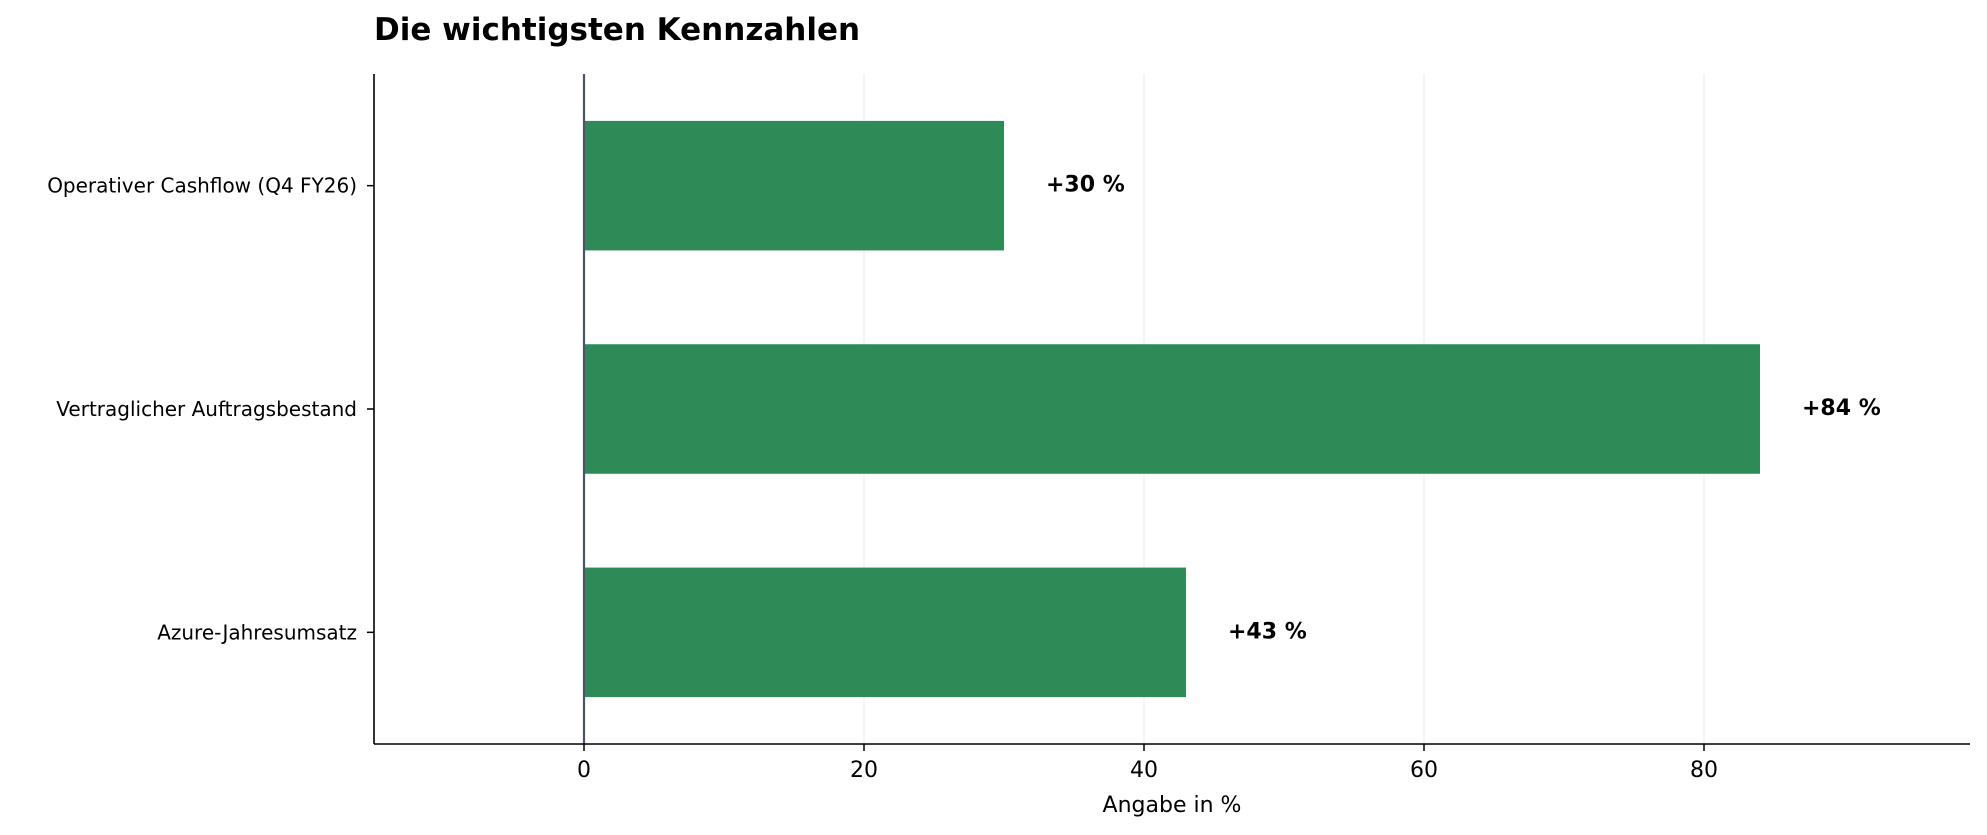 Image resolution: width=1987 pixels, height=835 pixels. Describe the element at coordinates (257, 632) in the screenshot. I see `category-label-2: Azure-Jahresumsatz` at that location.